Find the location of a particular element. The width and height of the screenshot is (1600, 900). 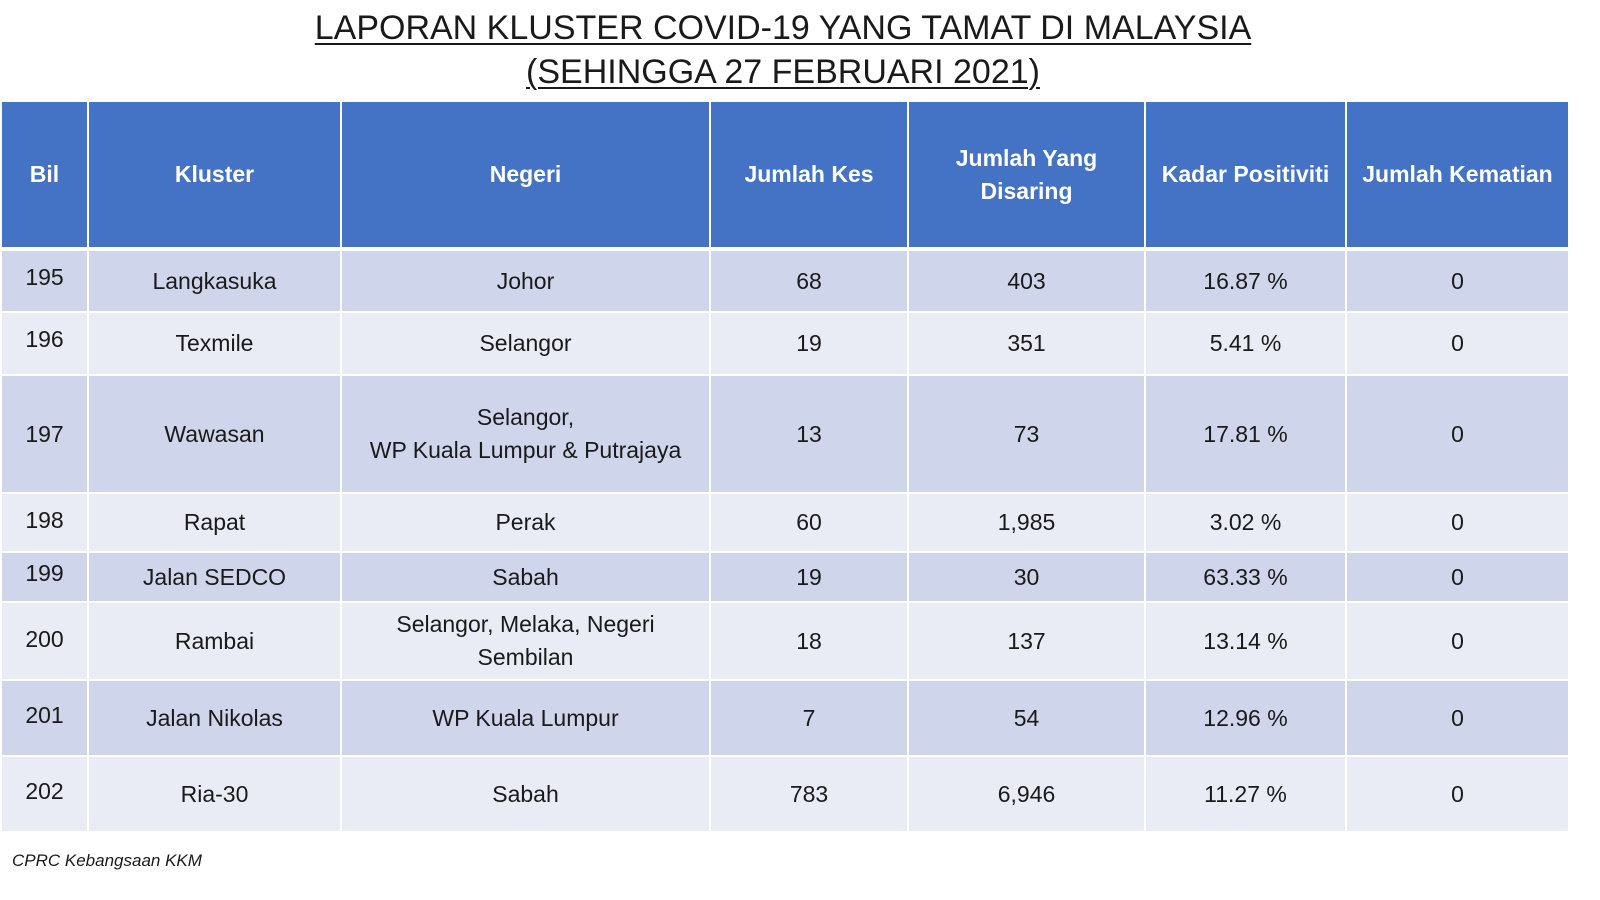

cell-disaring: 137 is located at coordinates (1026, 641).